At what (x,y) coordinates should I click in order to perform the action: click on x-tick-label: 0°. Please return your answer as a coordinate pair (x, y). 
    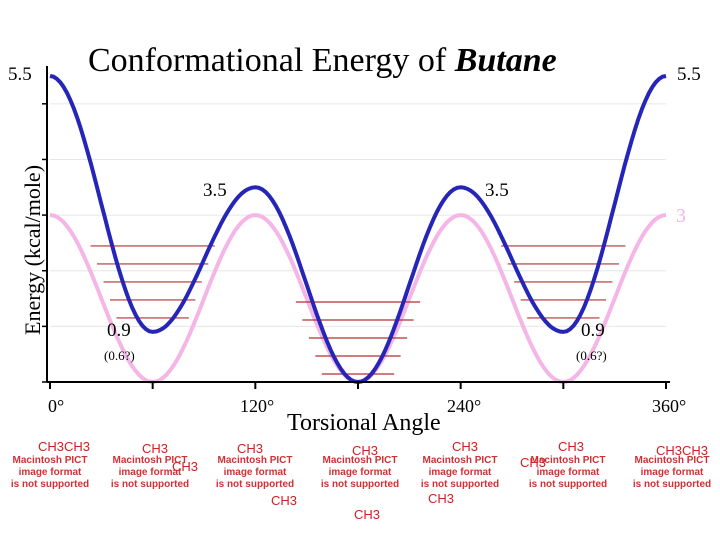
    Looking at the image, I should click on (56, 406).